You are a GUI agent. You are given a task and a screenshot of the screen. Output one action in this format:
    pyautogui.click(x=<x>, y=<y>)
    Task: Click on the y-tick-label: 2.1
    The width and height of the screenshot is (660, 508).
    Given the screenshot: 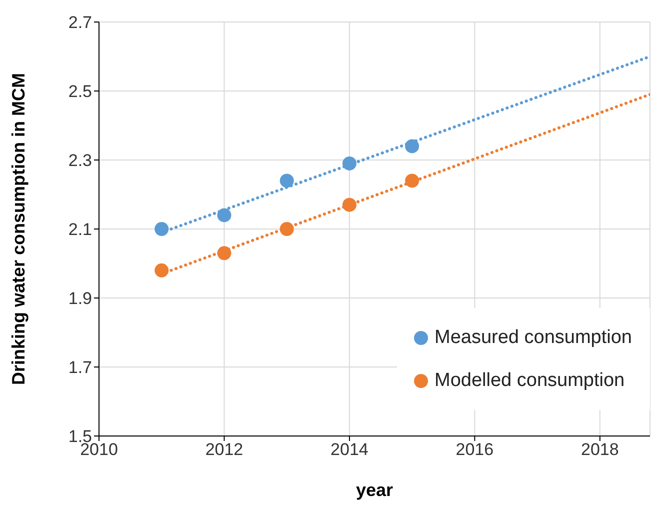 What is the action you would take?
    pyautogui.click(x=80, y=230)
    